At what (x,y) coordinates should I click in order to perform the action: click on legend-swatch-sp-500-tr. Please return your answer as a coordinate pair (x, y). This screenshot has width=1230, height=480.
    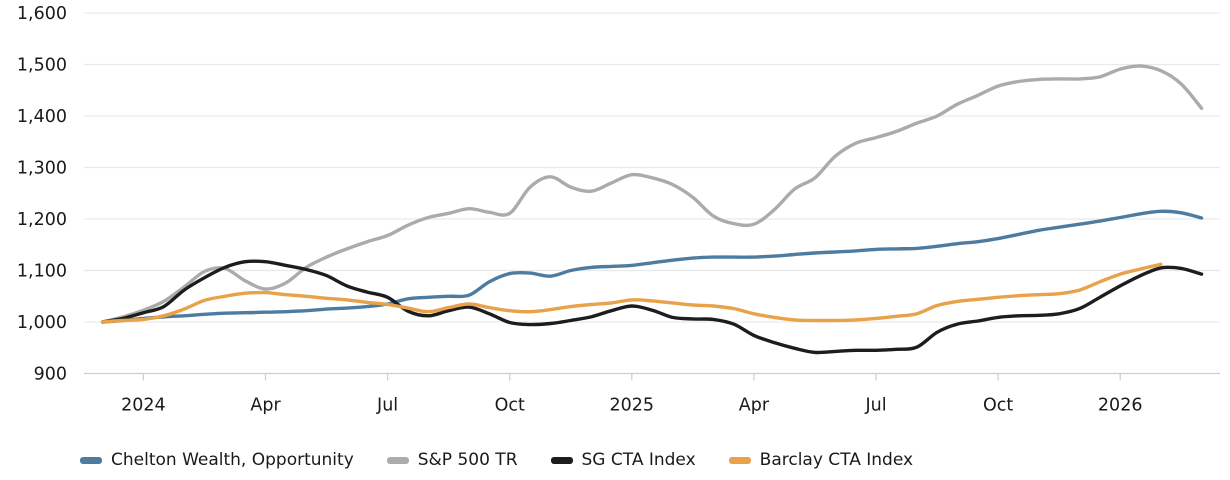
    Looking at the image, I should click on (397, 460).